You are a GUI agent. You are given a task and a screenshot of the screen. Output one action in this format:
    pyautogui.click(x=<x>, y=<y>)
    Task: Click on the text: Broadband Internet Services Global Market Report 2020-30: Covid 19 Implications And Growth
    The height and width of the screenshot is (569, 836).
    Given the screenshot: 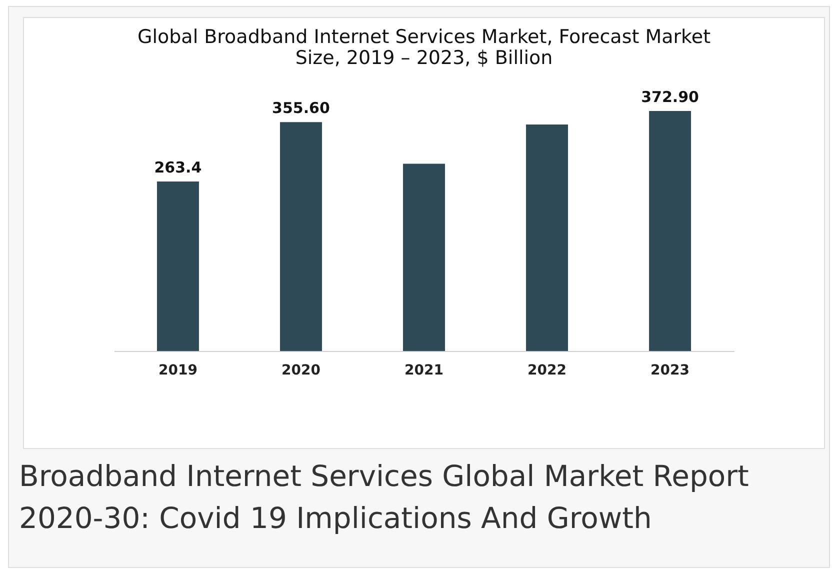 What is the action you would take?
    pyautogui.click(x=384, y=497)
    